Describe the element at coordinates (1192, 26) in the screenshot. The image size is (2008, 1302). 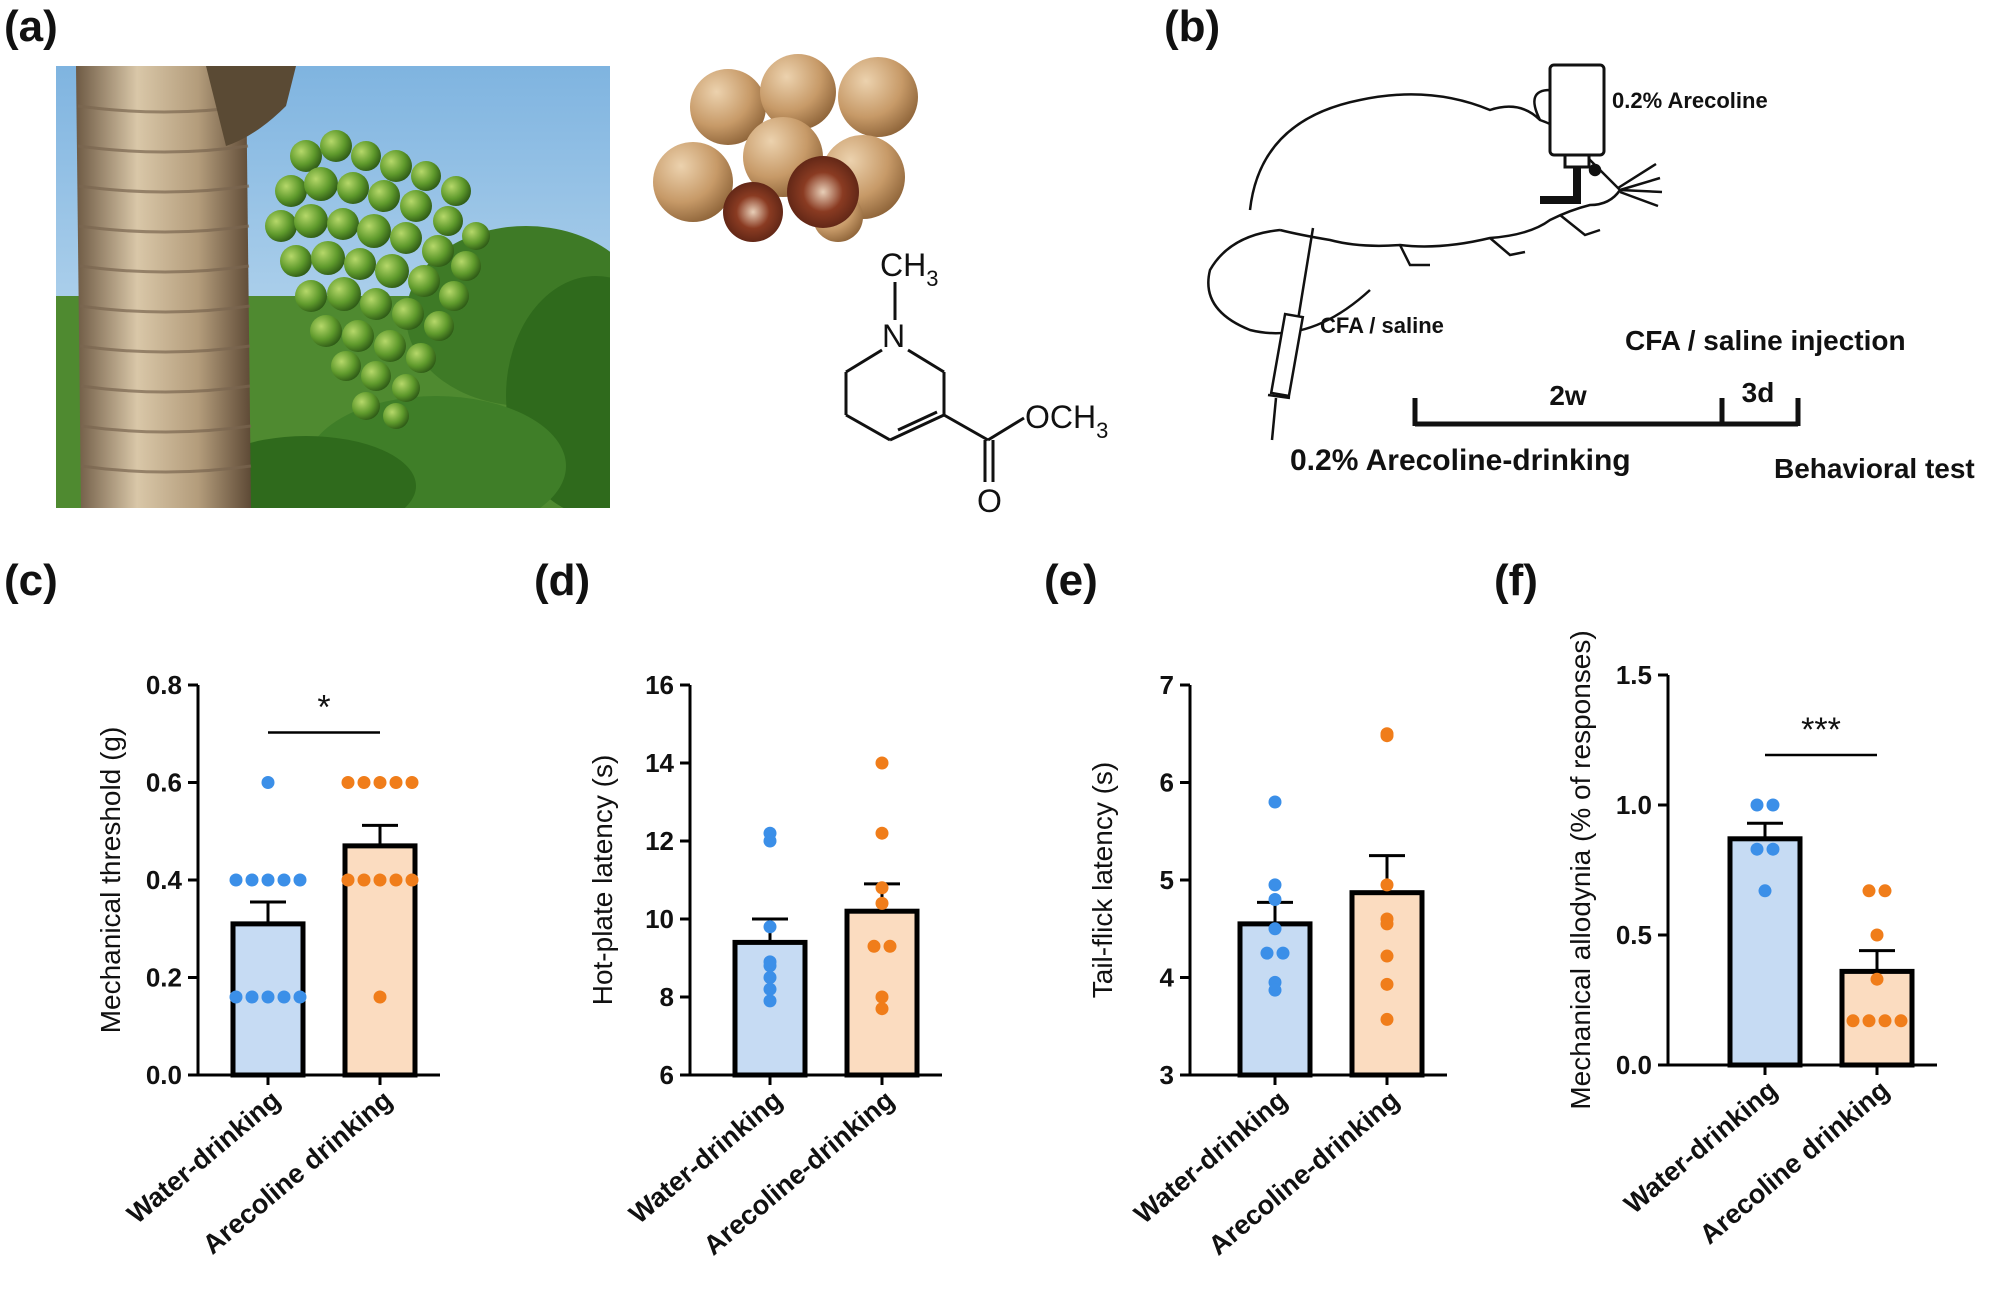
I see `panel-label-b: (b)` at that location.